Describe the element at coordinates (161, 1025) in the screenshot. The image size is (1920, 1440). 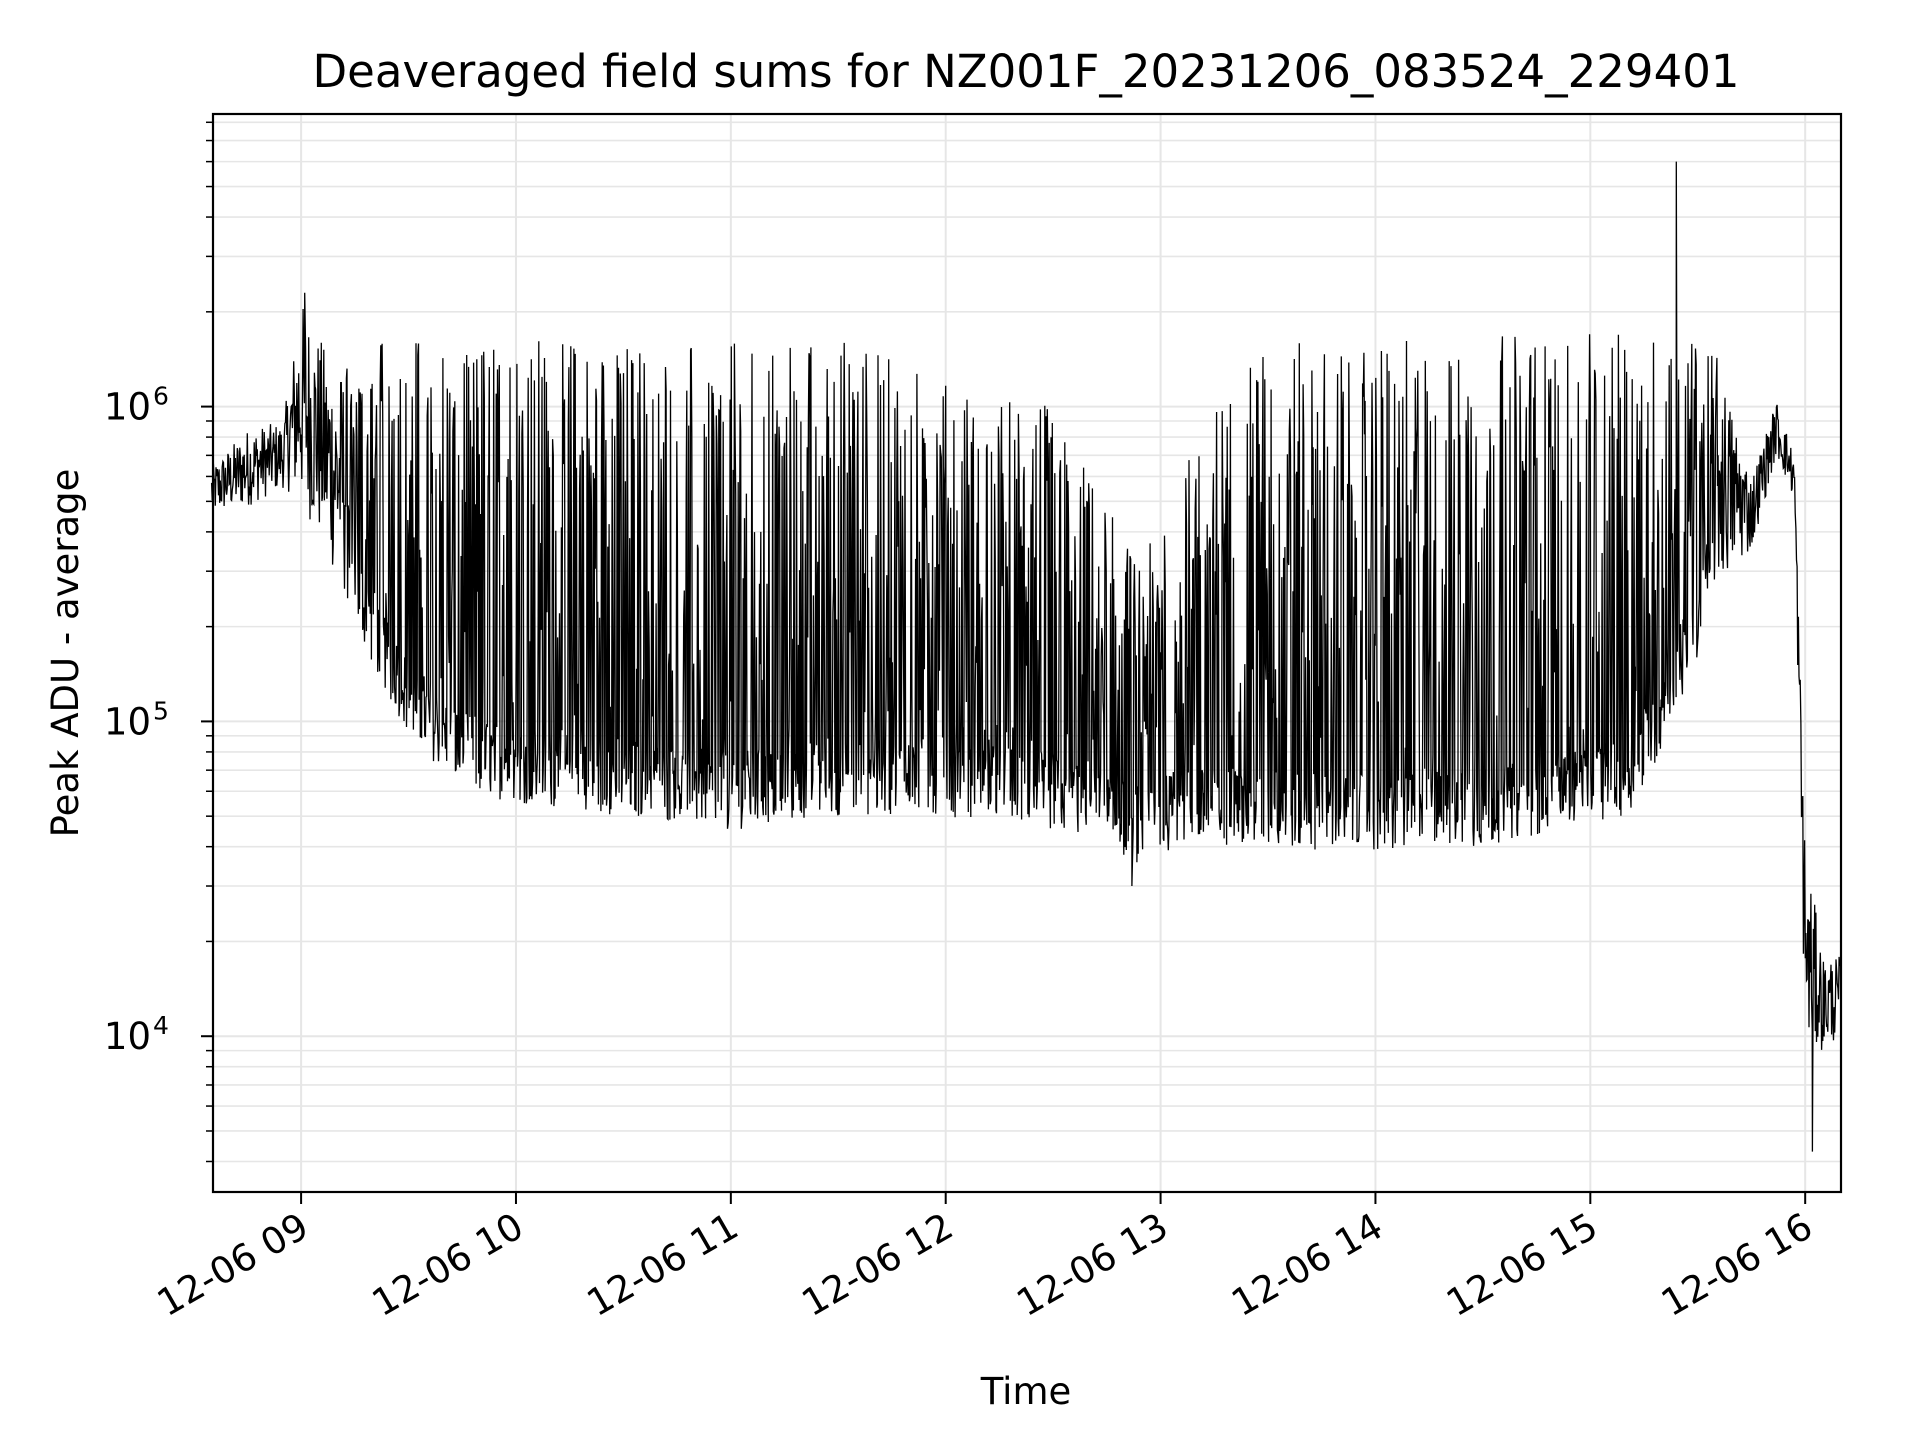
I see `y-tick-exponent: 4` at that location.